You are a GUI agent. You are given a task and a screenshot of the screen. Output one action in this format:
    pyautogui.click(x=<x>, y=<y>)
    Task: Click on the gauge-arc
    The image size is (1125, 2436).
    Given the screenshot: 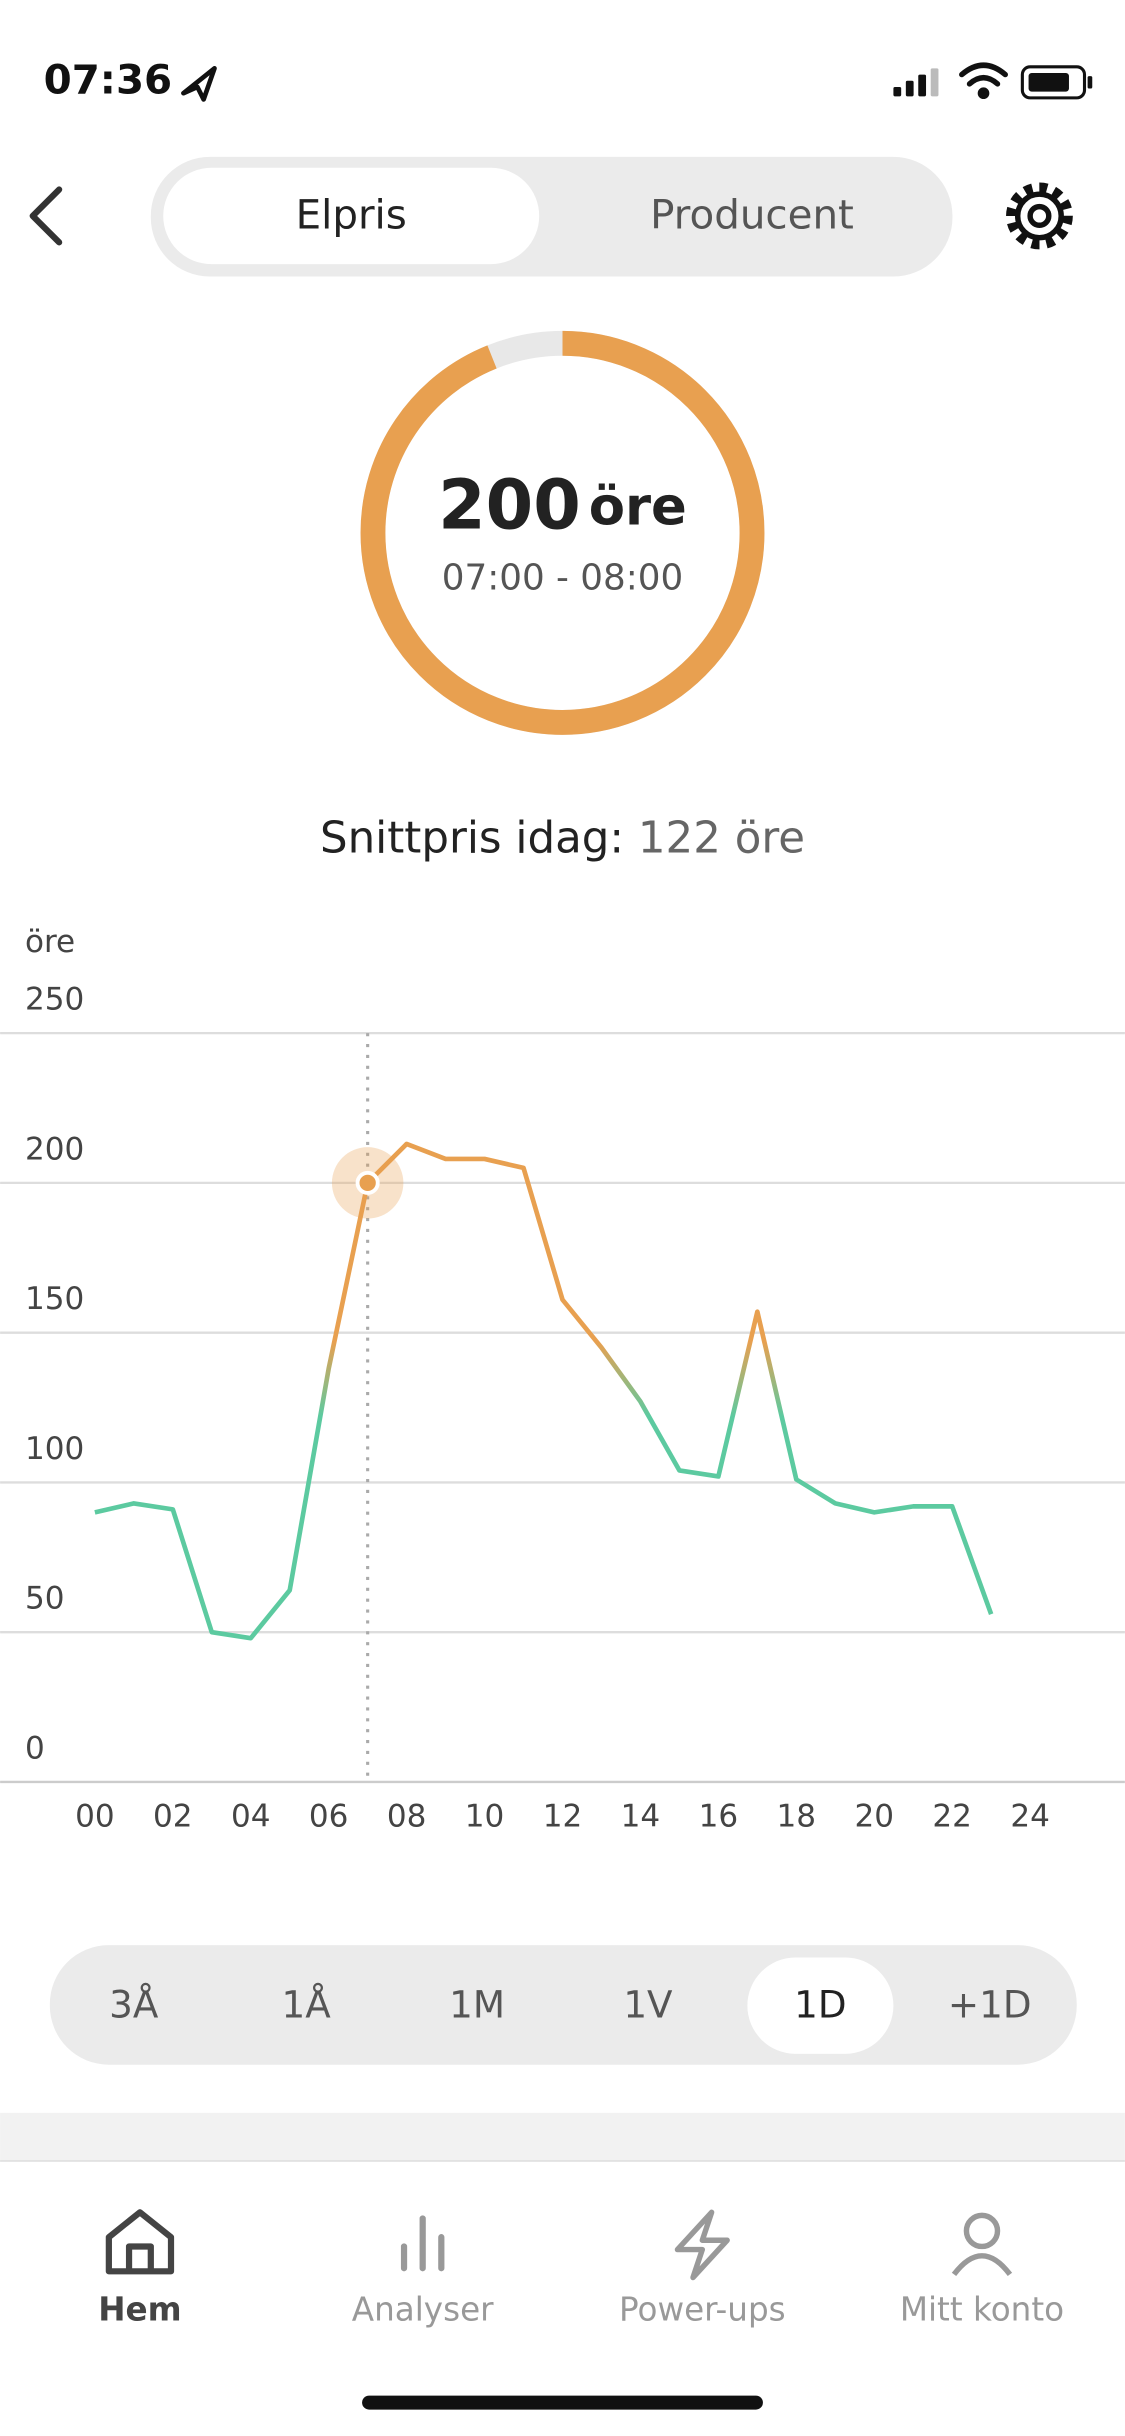 What is the action you would take?
    pyautogui.click(x=562, y=532)
    